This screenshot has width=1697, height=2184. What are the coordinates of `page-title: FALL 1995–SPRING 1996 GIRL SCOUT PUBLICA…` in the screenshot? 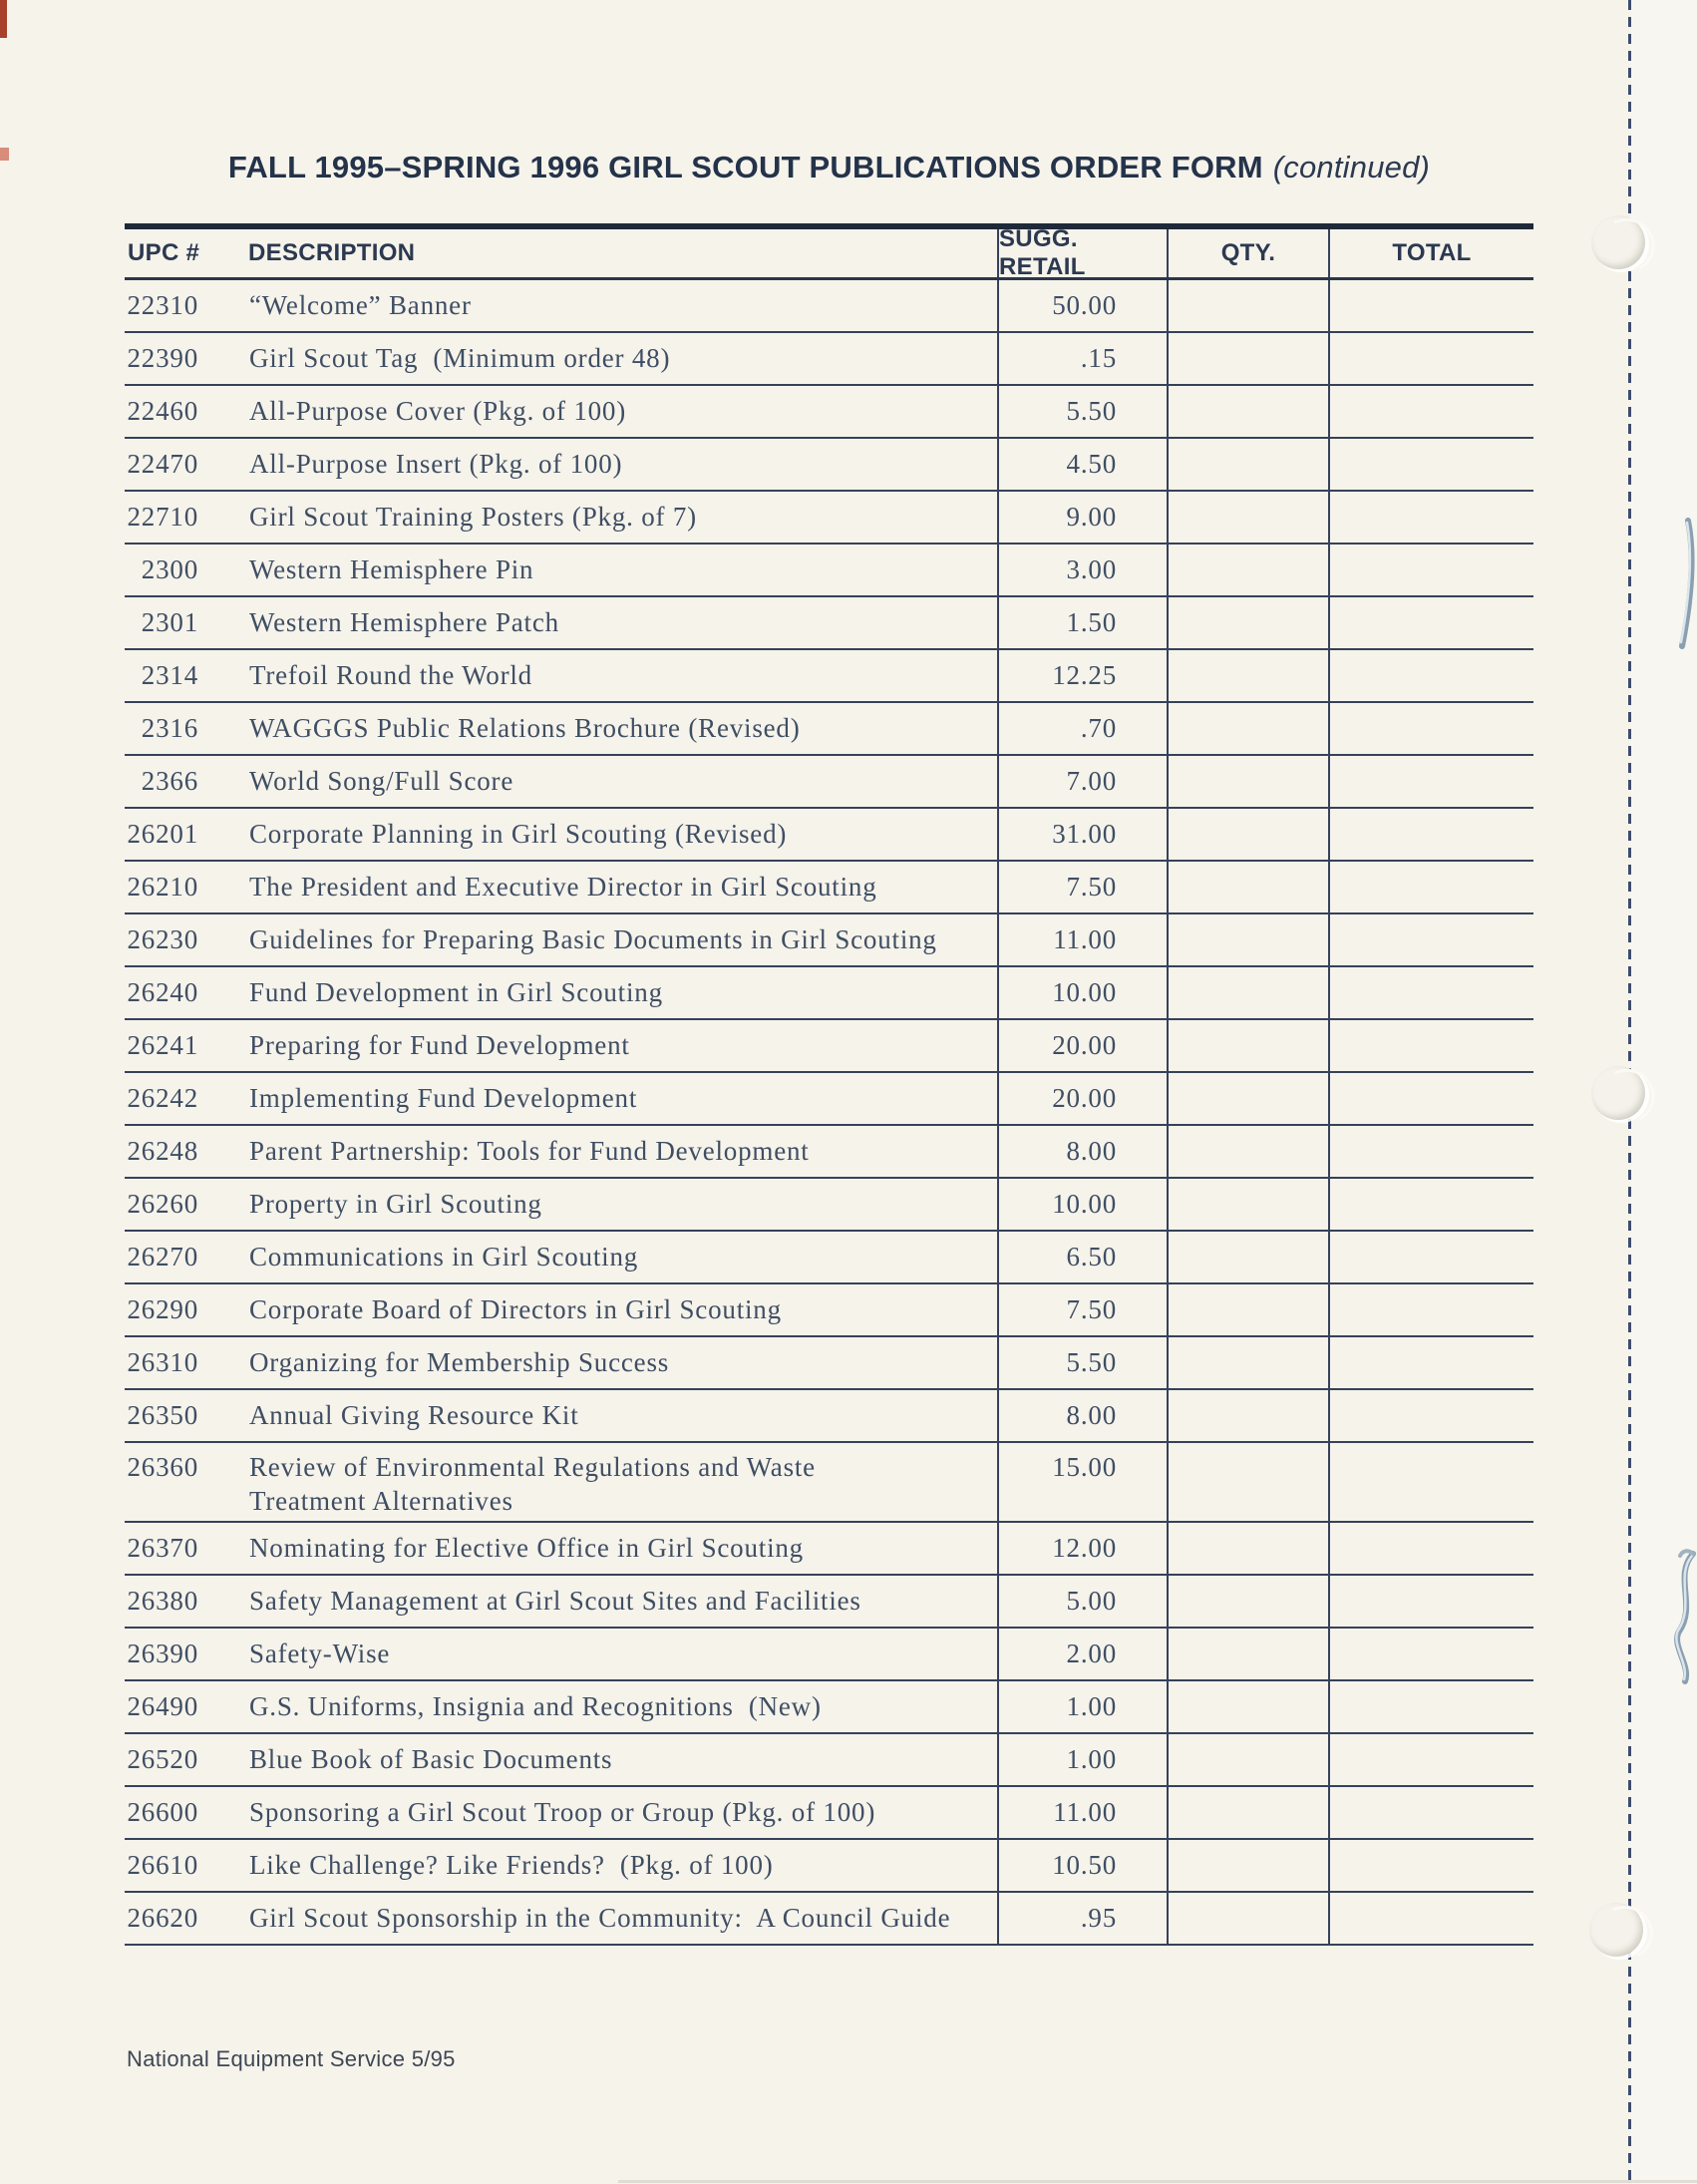 It's located at (829, 167).